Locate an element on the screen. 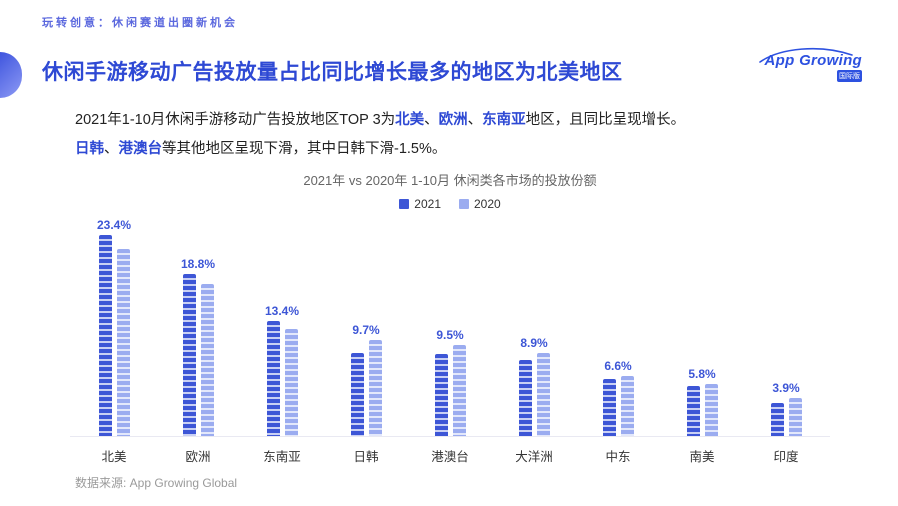 Image resolution: width=898 pixels, height=506 pixels. bar-group: 6.6% is located at coordinates (618, 397).